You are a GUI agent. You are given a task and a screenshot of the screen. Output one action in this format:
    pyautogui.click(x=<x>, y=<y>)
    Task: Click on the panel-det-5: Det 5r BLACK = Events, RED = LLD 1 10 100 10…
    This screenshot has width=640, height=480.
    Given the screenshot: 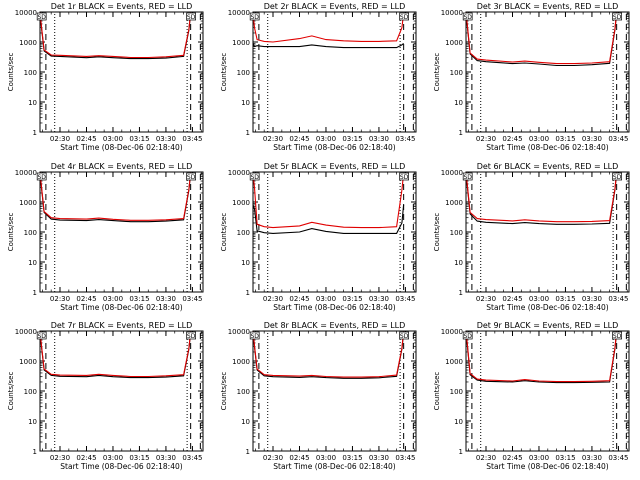 What is the action you would take?
    pyautogui.click(x=318, y=237)
    